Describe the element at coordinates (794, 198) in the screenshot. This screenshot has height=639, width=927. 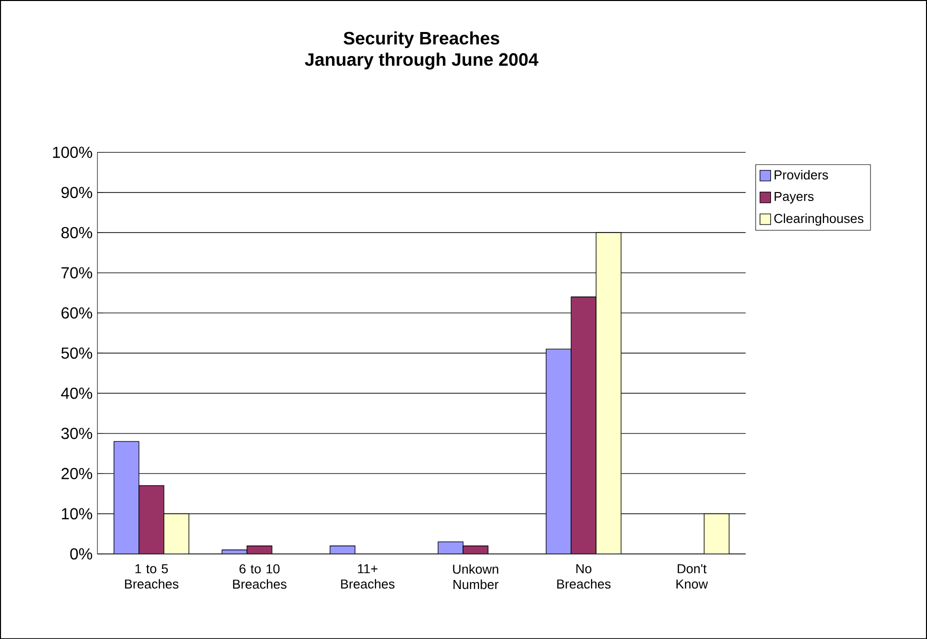
I see `legend-label: Payers` at that location.